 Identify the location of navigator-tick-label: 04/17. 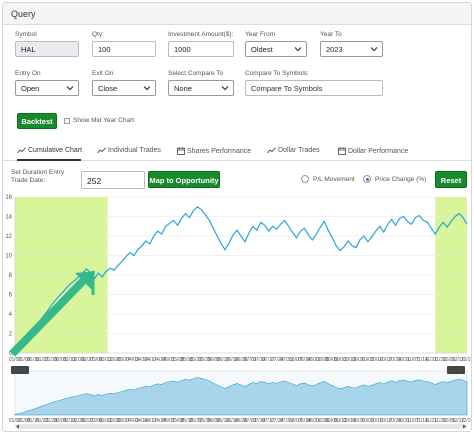
(150, 421).